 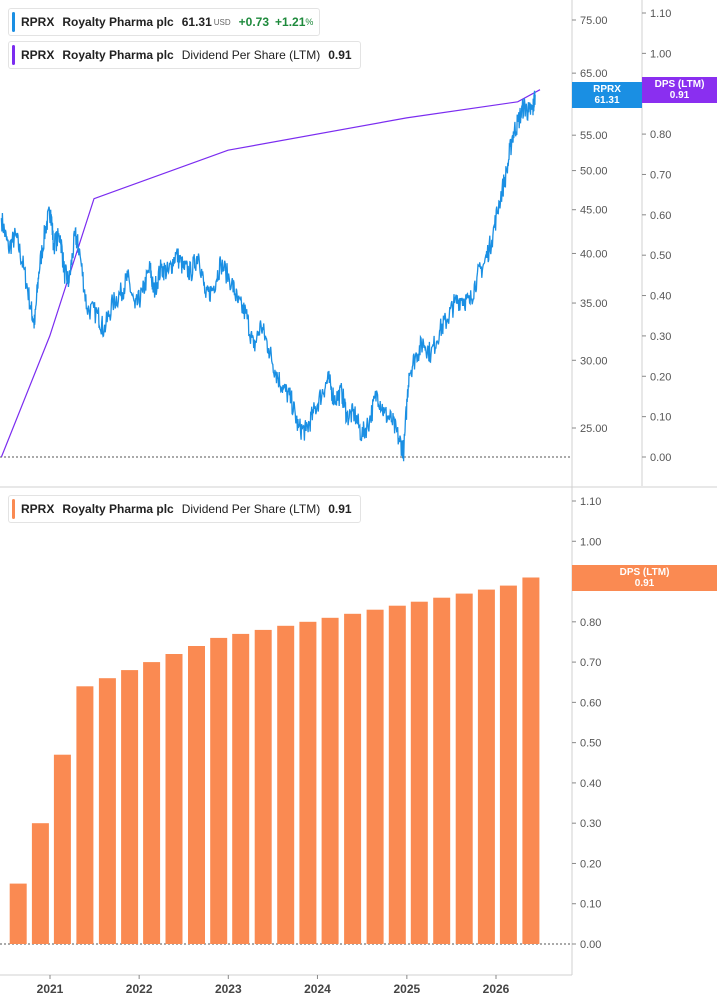 What do you see at coordinates (590, 905) in the screenshot?
I see `dps-bottom-y-label: 0.10` at bounding box center [590, 905].